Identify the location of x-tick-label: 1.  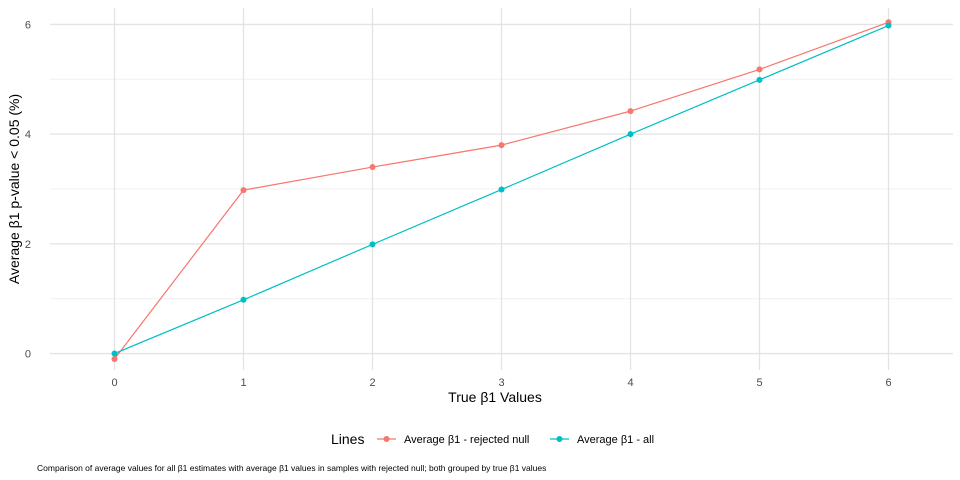
(243, 383).